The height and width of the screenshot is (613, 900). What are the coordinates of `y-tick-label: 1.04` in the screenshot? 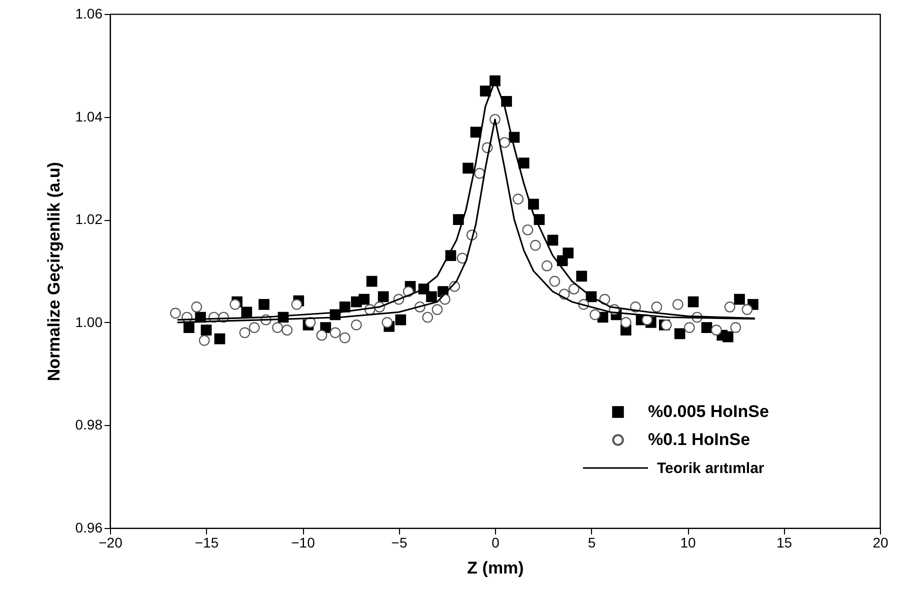 It's located at (89, 116).